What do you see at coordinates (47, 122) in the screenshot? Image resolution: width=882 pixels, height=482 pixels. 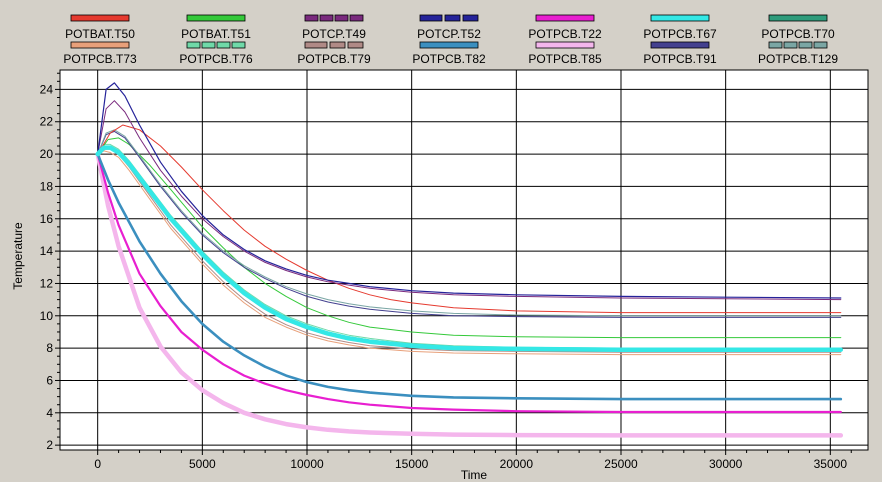 I see `y-tick-label: 22` at bounding box center [47, 122].